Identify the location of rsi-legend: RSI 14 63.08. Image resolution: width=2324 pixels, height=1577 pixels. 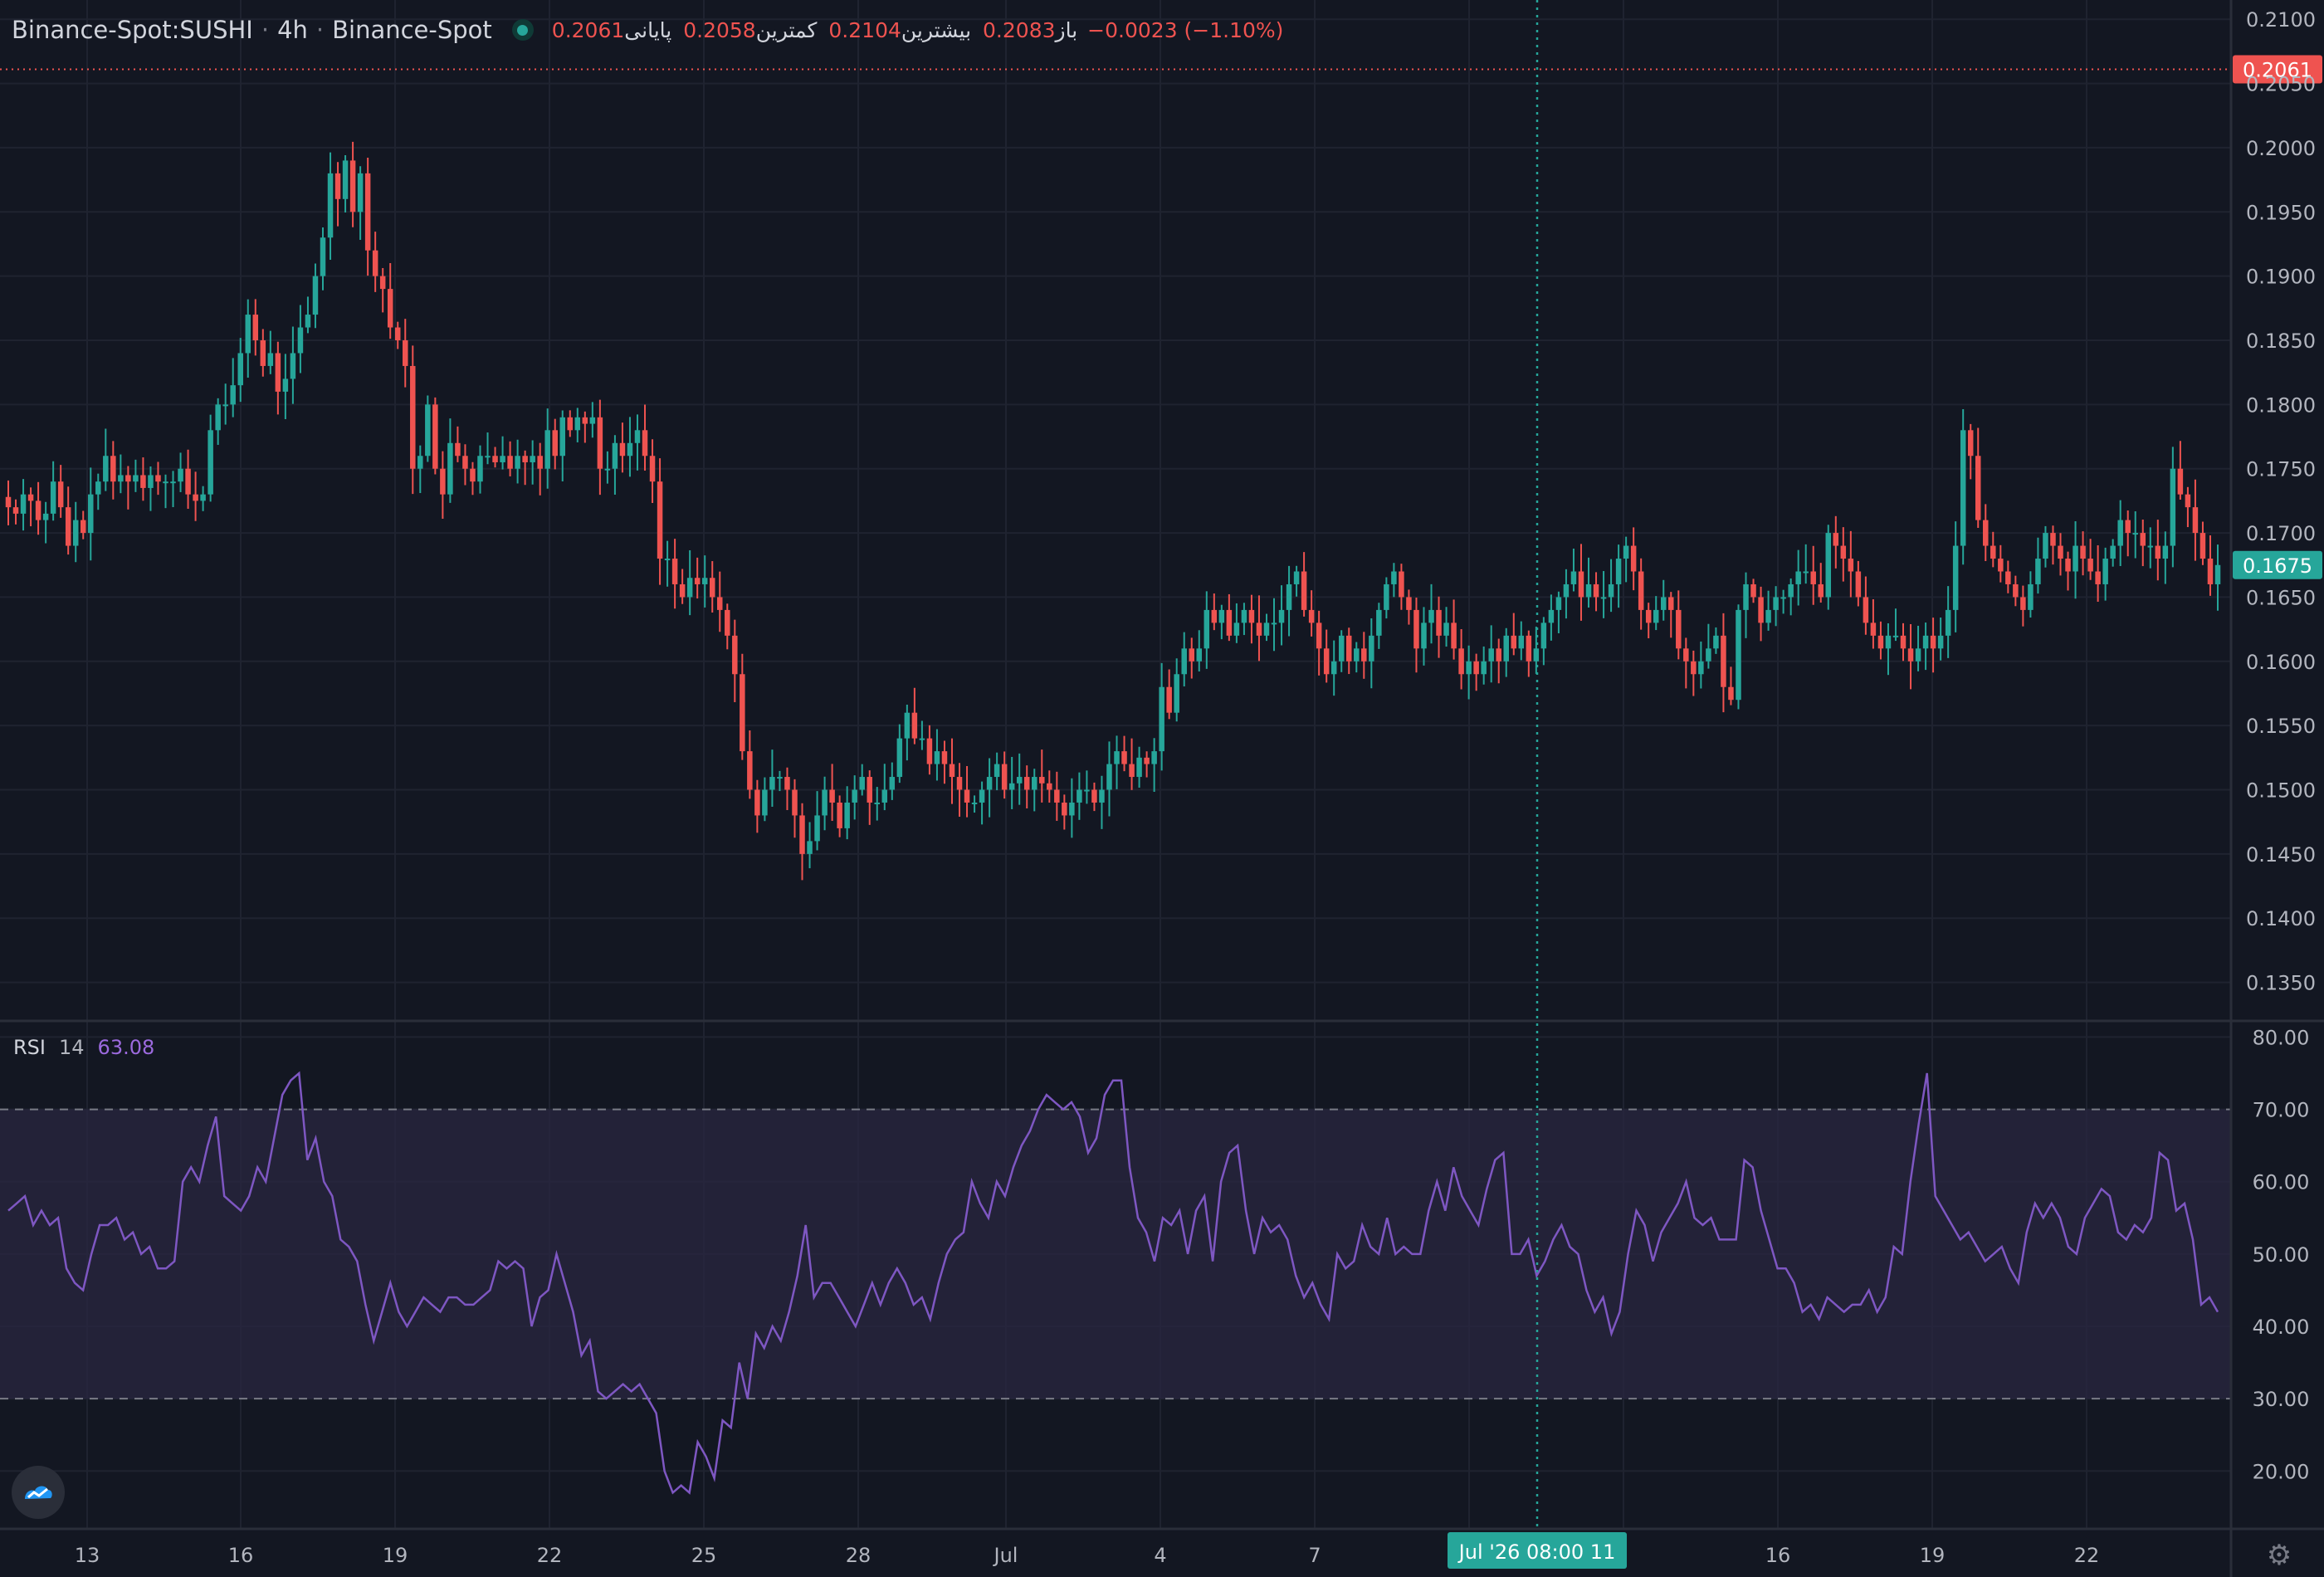
(83, 1047).